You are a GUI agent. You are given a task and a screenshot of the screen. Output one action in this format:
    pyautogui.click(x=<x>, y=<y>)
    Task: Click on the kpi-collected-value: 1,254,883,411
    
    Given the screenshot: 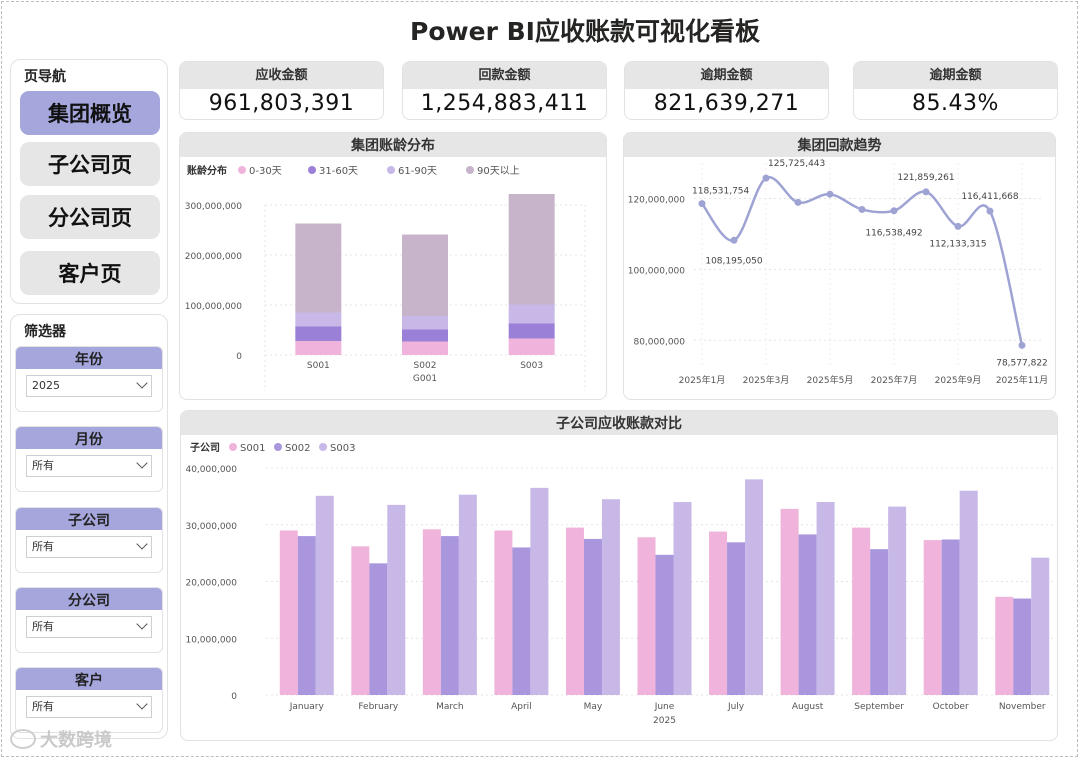 What is the action you would take?
    pyautogui.click(x=504, y=103)
    